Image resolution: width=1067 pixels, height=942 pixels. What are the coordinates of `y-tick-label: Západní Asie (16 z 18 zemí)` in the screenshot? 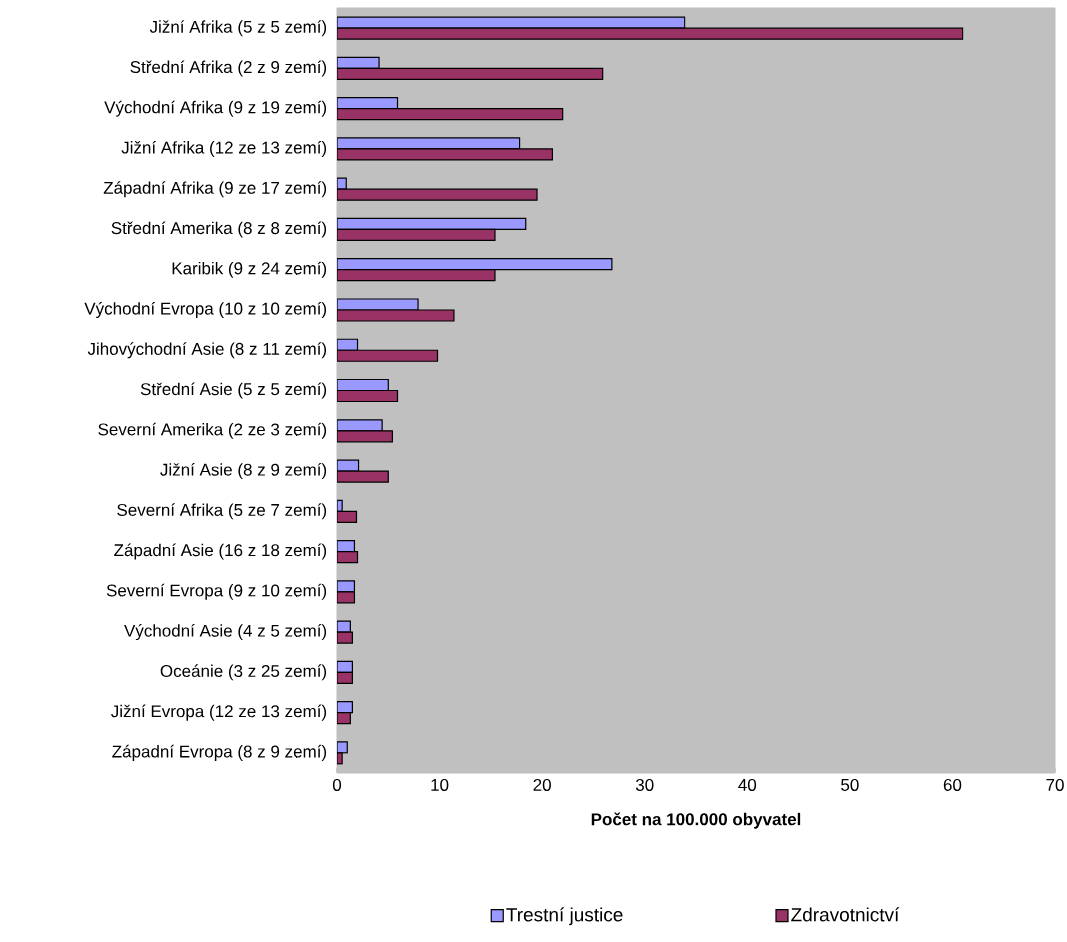 It's located at (220, 551).